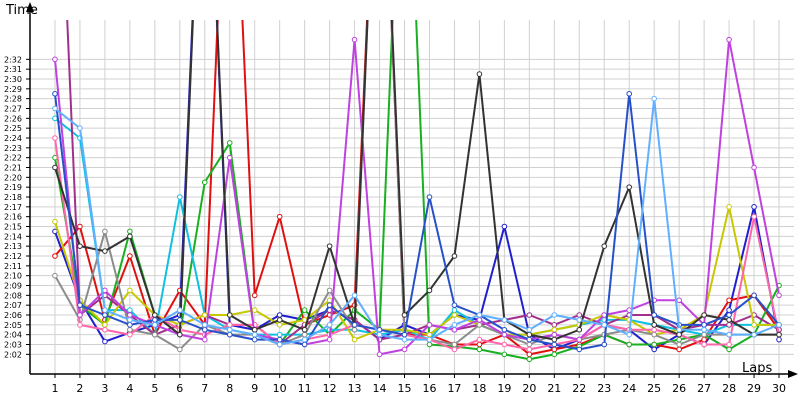 Image resolution: width=800 pixels, height=400 pixels. What do you see at coordinates (13, 148) in the screenshot?
I see `y-tick-label: 2:23` at bounding box center [13, 148].